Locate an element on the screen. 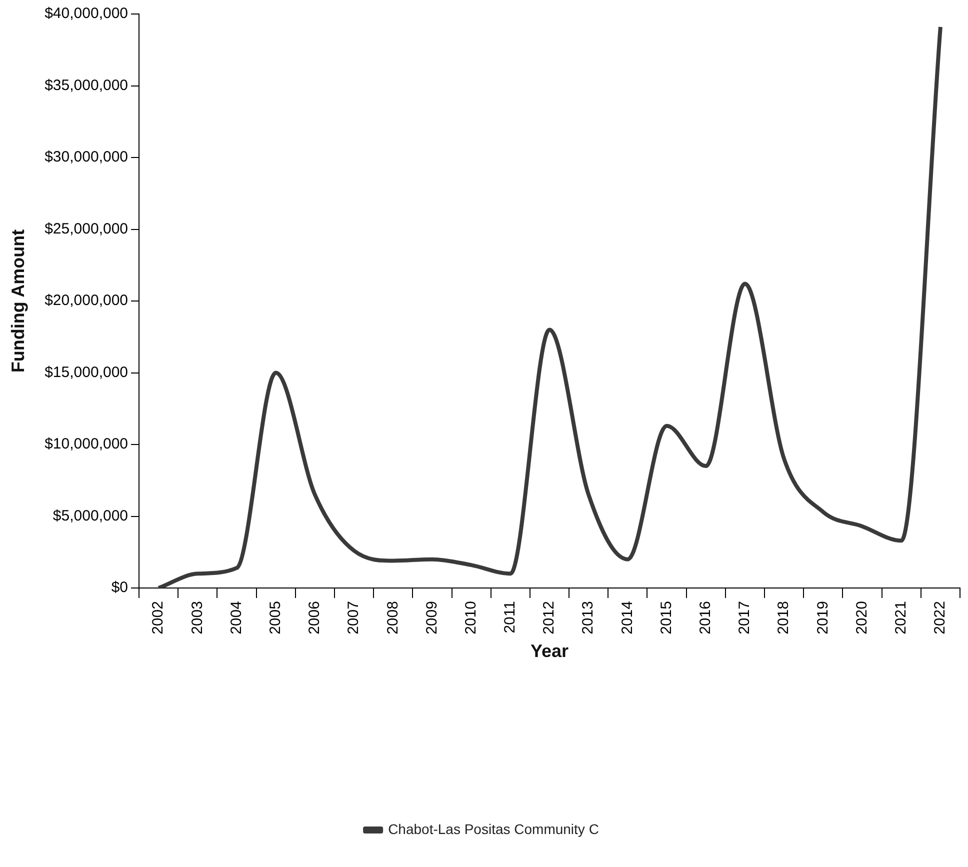 Image resolution: width=968 pixels, height=867 pixels. x-tick-label: 2011 is located at coordinates (510, 617).